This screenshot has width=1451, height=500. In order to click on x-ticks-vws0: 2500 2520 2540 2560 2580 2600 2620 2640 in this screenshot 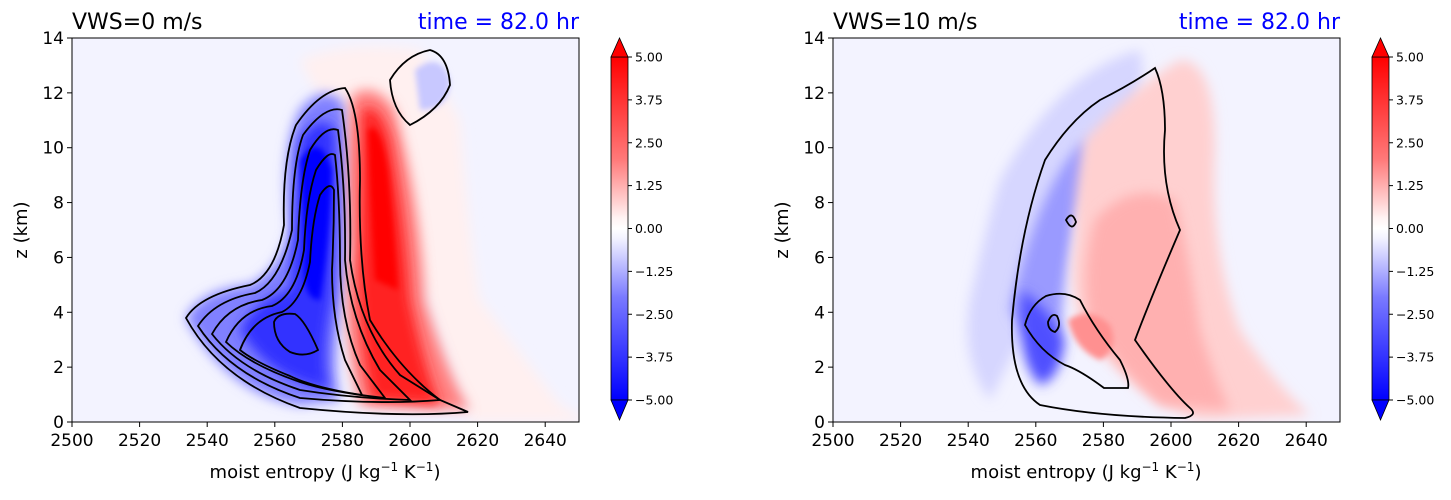, I will do `click(308, 436)`.